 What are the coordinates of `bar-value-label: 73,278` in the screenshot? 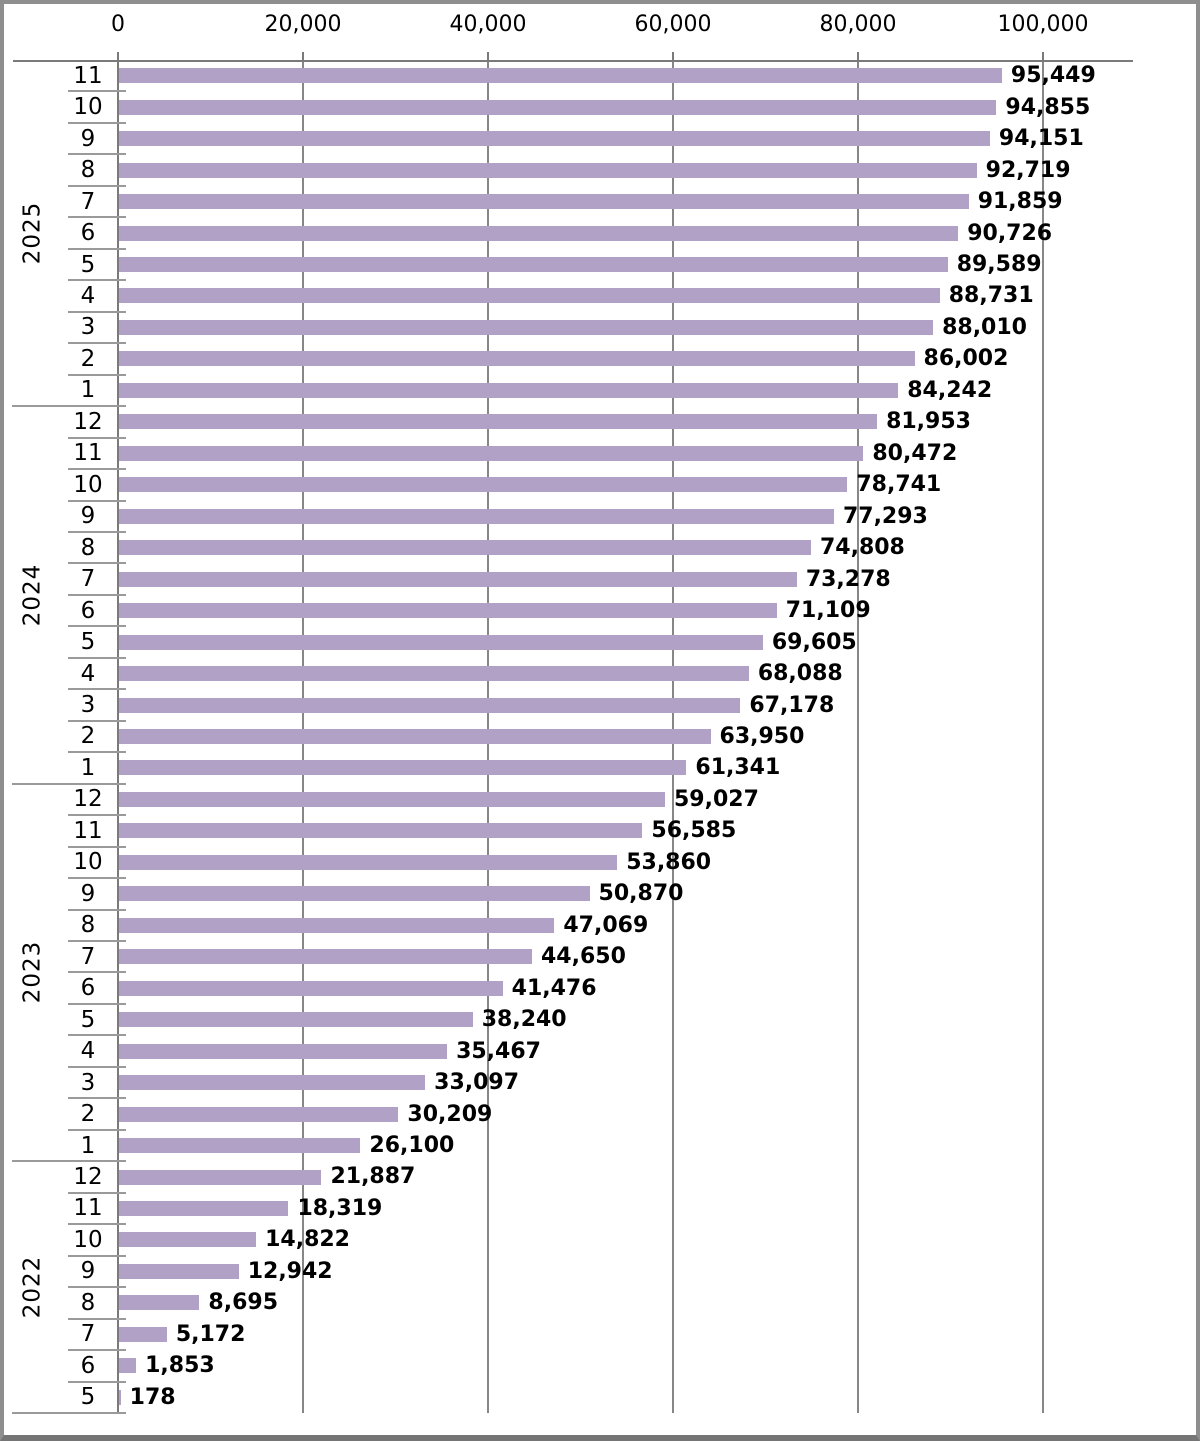 It's located at (848, 579).